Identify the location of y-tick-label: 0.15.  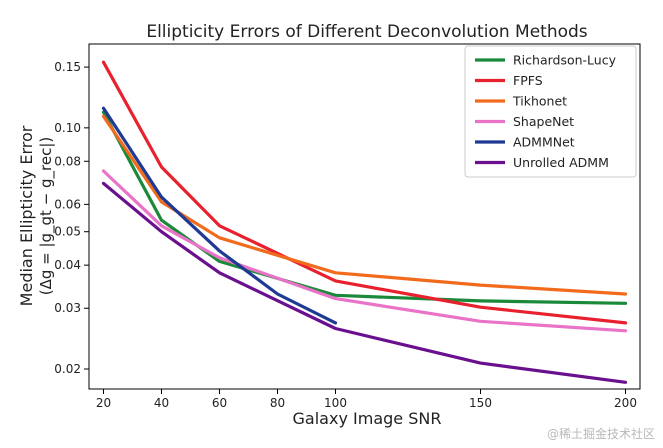
(67, 67).